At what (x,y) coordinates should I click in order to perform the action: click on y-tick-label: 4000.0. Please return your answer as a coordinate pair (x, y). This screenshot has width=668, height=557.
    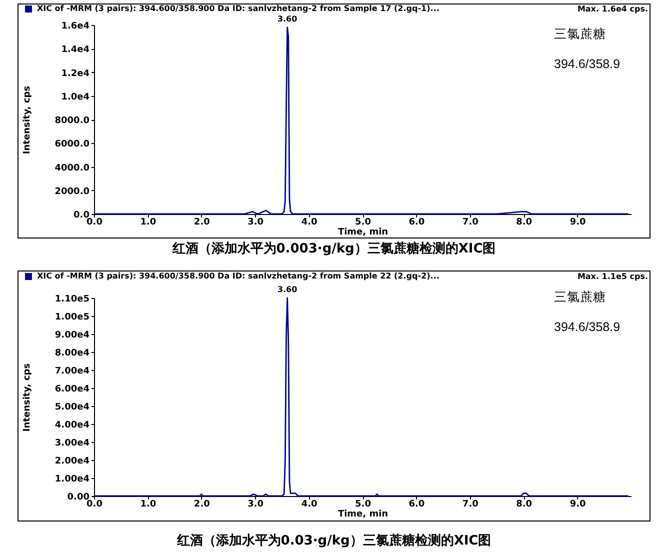
    Looking at the image, I should click on (72, 168).